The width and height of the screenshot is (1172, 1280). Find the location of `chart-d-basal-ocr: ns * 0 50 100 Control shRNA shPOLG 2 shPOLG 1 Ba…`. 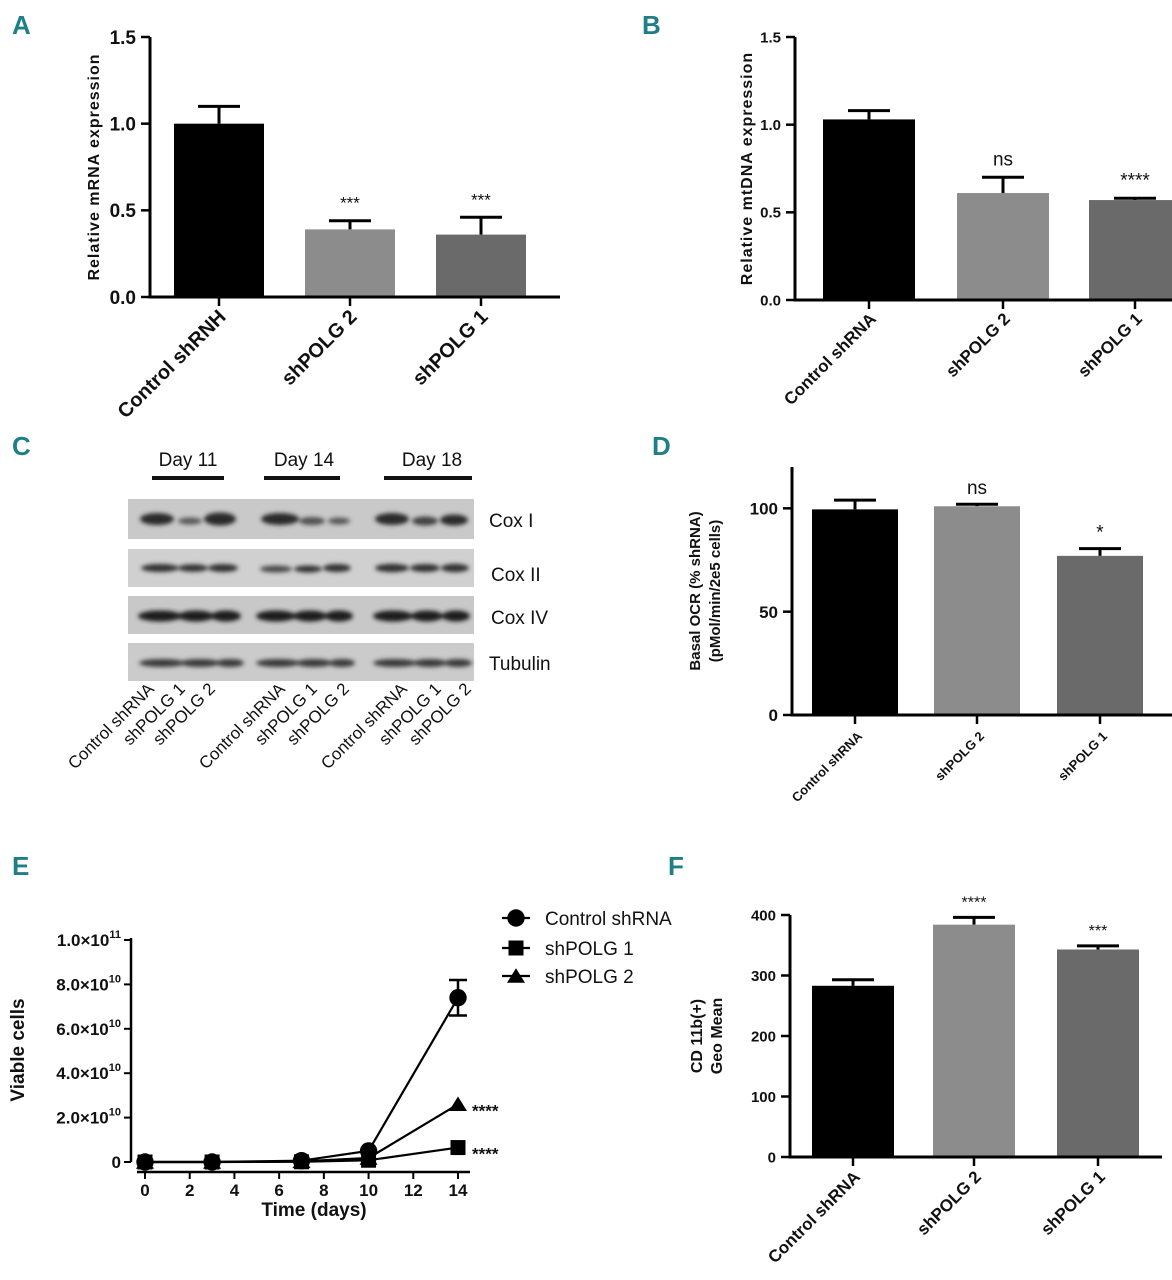

chart-d-basal-ocr: ns * 0 50 100 Control shRNA shPOLG 2 shPOLG 1 Ba… is located at coordinates (929, 636).